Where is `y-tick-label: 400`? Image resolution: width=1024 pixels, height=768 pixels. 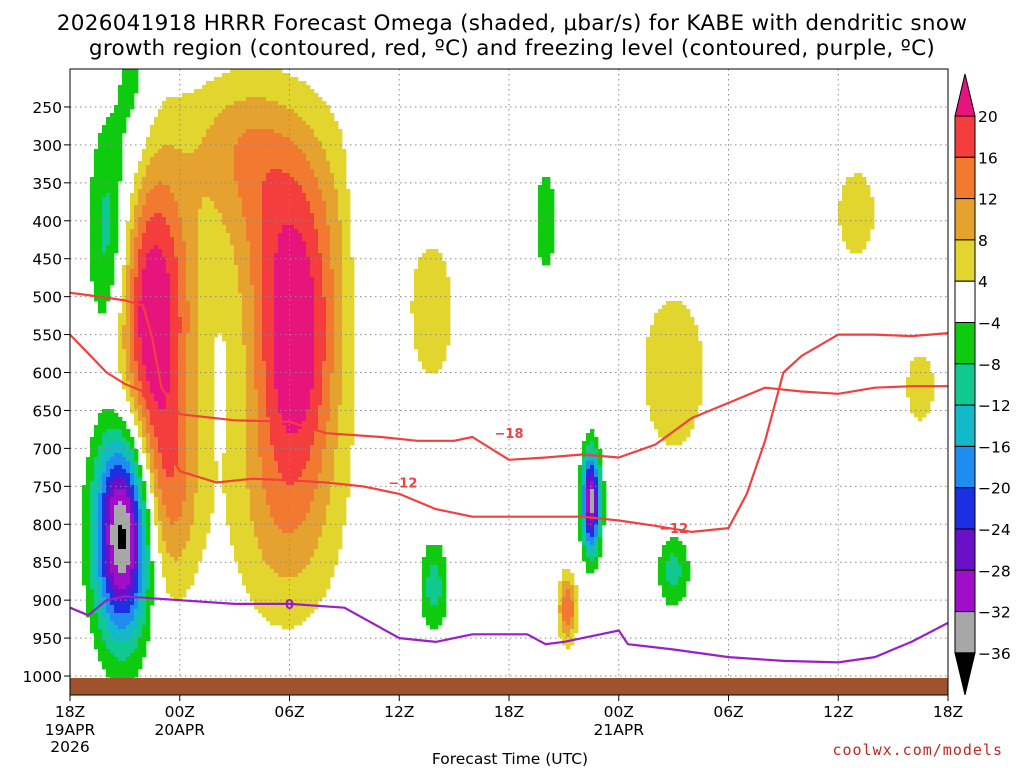
y-tick-label: 400 is located at coordinates (47, 222).